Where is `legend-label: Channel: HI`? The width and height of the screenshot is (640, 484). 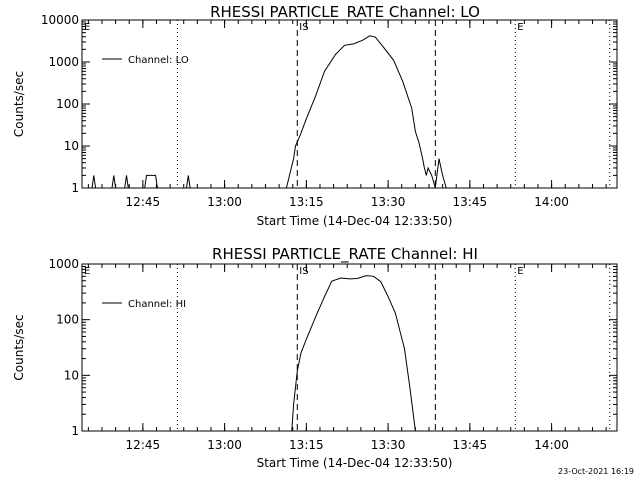
legend-label: Channel: HI is located at coordinates (157, 304).